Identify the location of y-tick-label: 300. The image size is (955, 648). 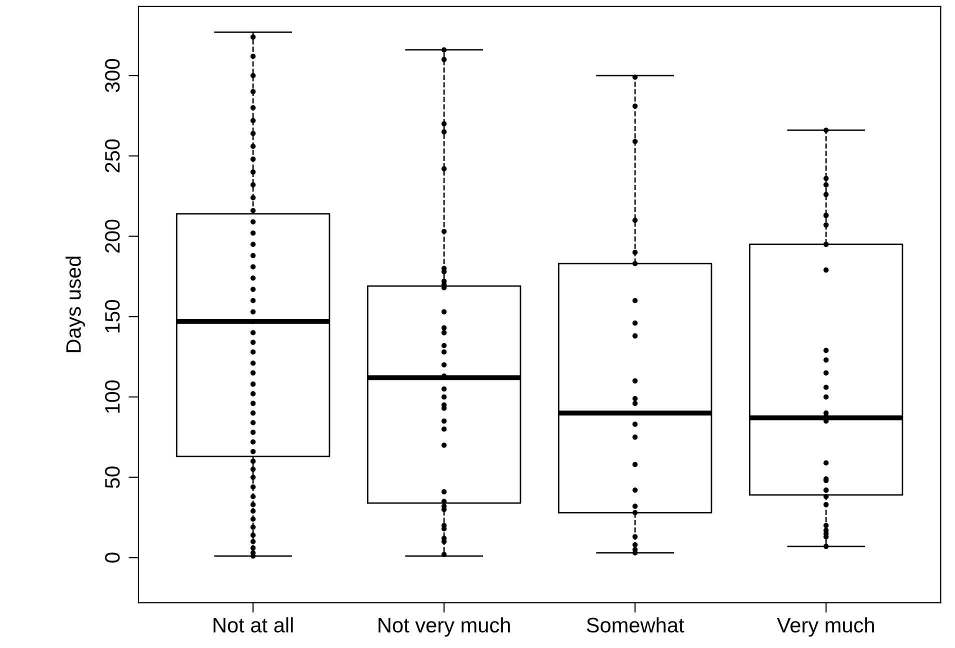
(112, 75).